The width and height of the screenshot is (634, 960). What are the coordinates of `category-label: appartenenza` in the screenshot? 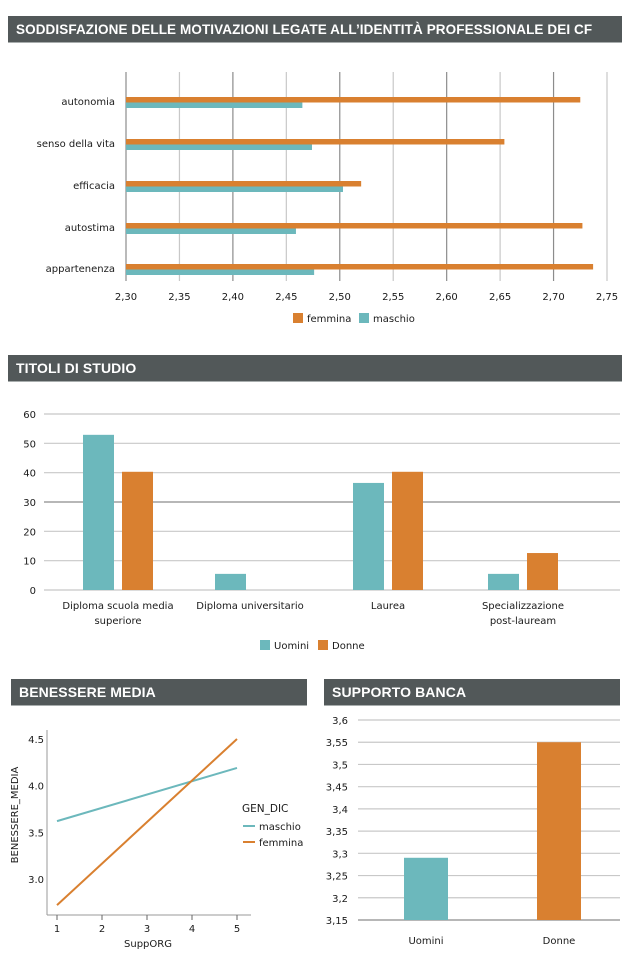 It's located at (80, 269).